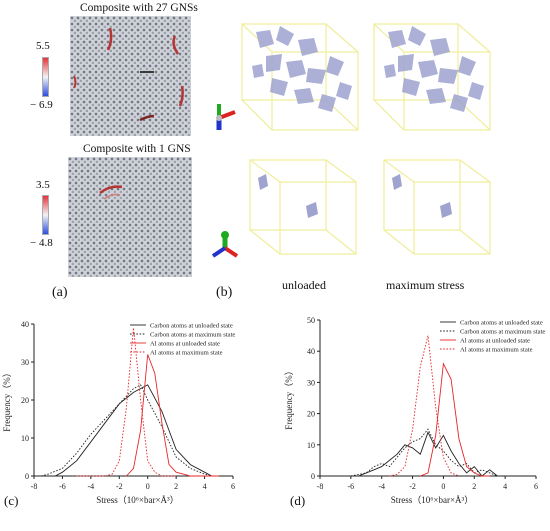 Image resolution: width=550 pixels, height=531 pixels. Describe the element at coordinates (137, 149) in the screenshot. I see `panel-a-bottom-title: Composite with 1 GNS` at that location.